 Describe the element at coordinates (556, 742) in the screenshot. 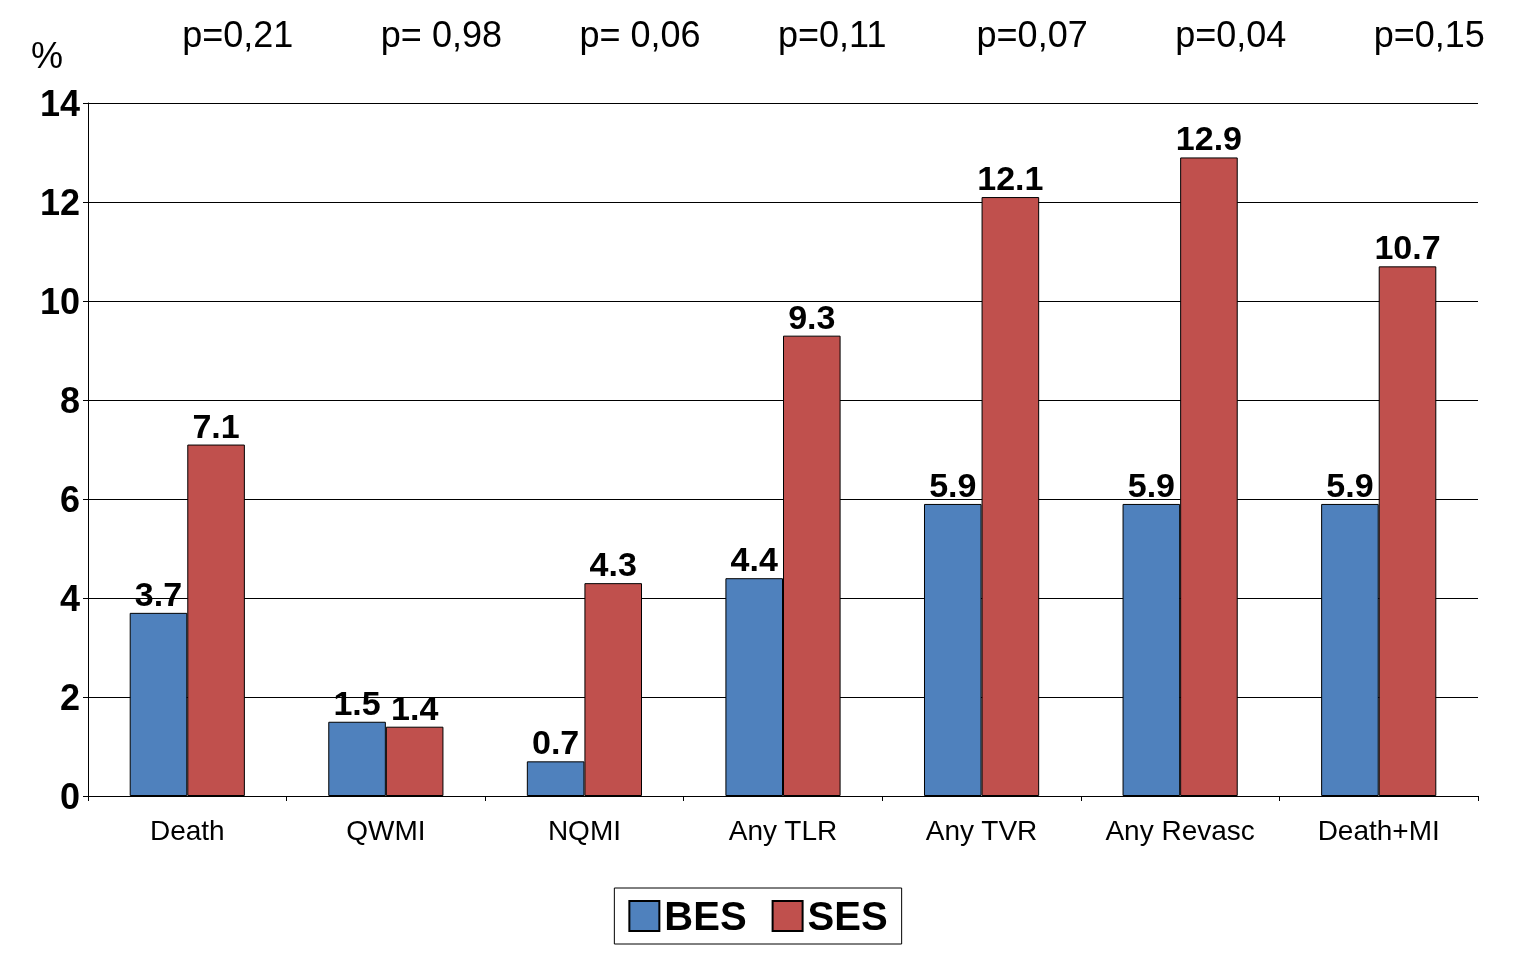

I see `data-label: 0.7` at that location.